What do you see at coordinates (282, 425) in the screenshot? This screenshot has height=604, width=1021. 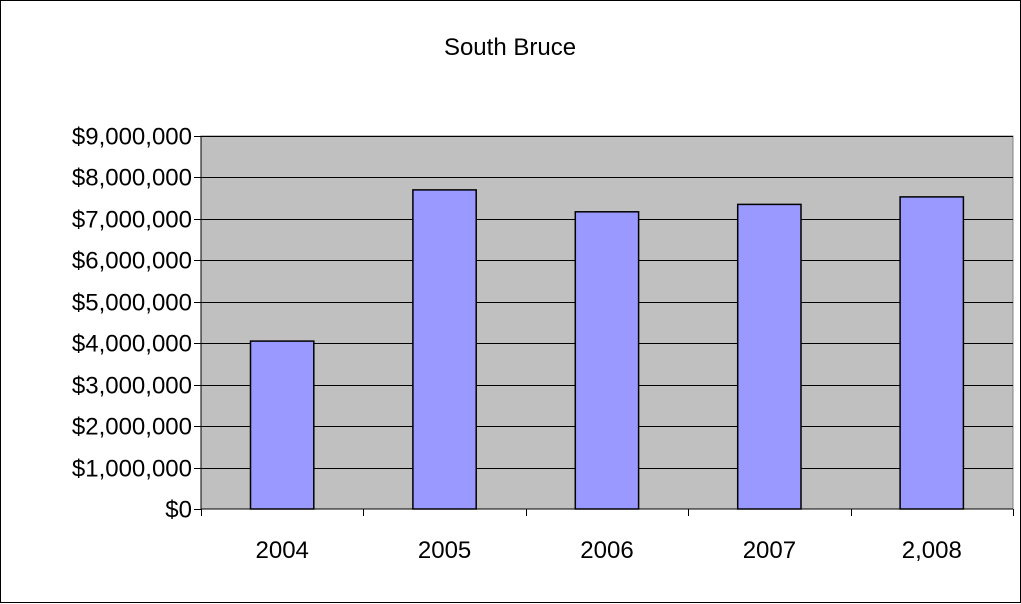 I see `bar-2004` at bounding box center [282, 425].